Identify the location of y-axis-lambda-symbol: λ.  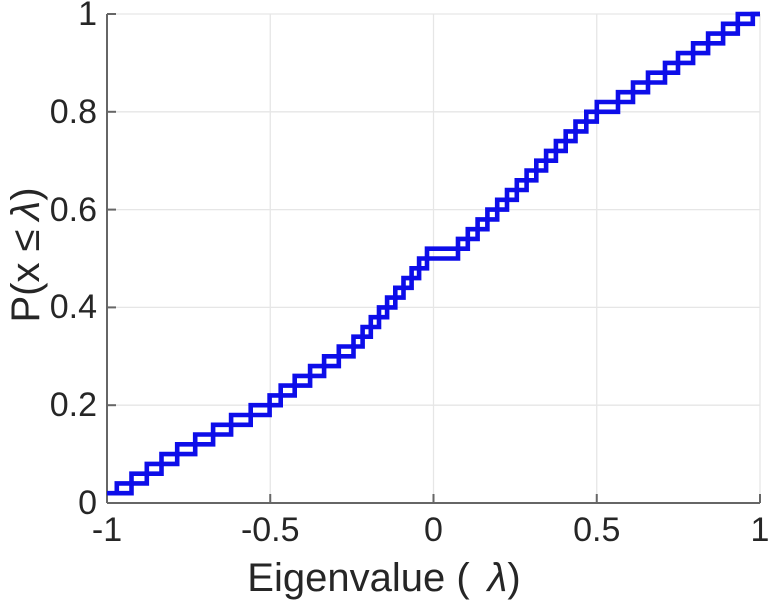
(26, 210).